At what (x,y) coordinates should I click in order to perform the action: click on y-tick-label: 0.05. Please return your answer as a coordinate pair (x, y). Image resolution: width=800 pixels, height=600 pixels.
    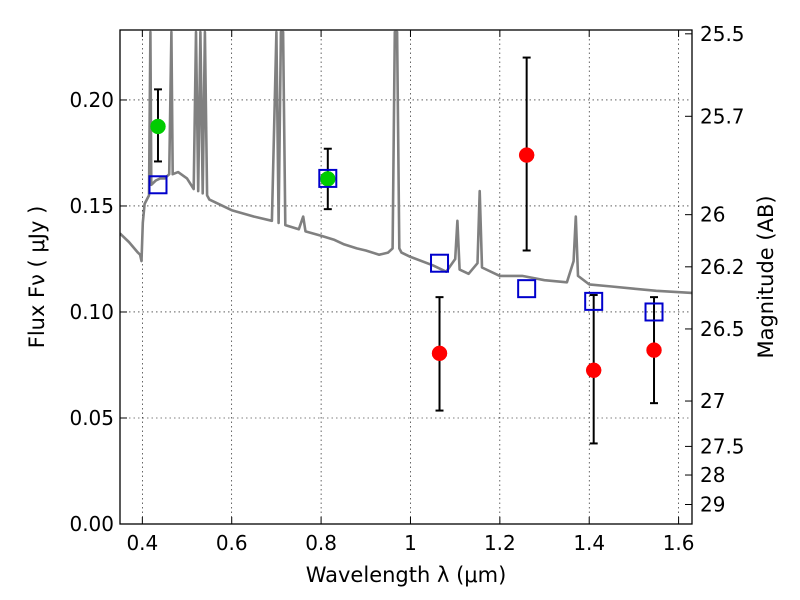
    Looking at the image, I should click on (91, 418).